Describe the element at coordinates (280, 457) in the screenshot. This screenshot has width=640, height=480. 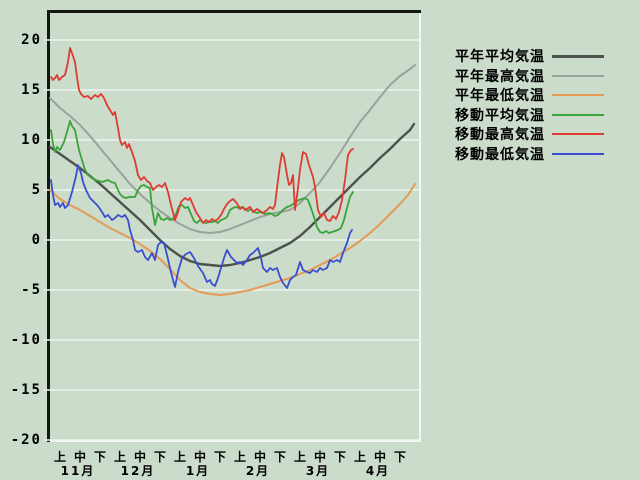
I see `x-period-label-3-2: 下` at that location.